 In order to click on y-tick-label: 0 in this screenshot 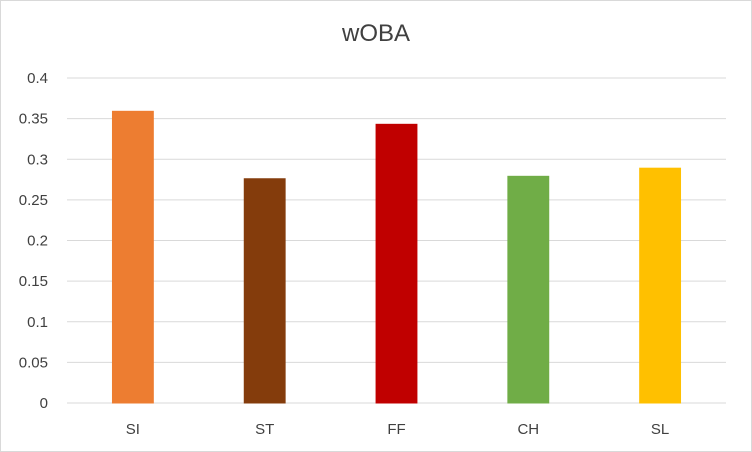, I will do `click(44, 403)`.